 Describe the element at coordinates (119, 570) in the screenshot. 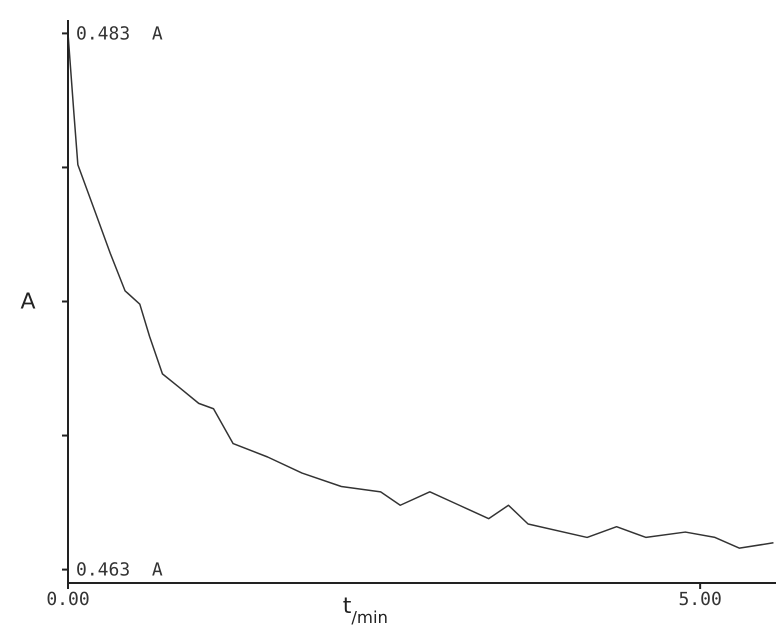

I see `y-tick-label: 0.463 A` at that location.